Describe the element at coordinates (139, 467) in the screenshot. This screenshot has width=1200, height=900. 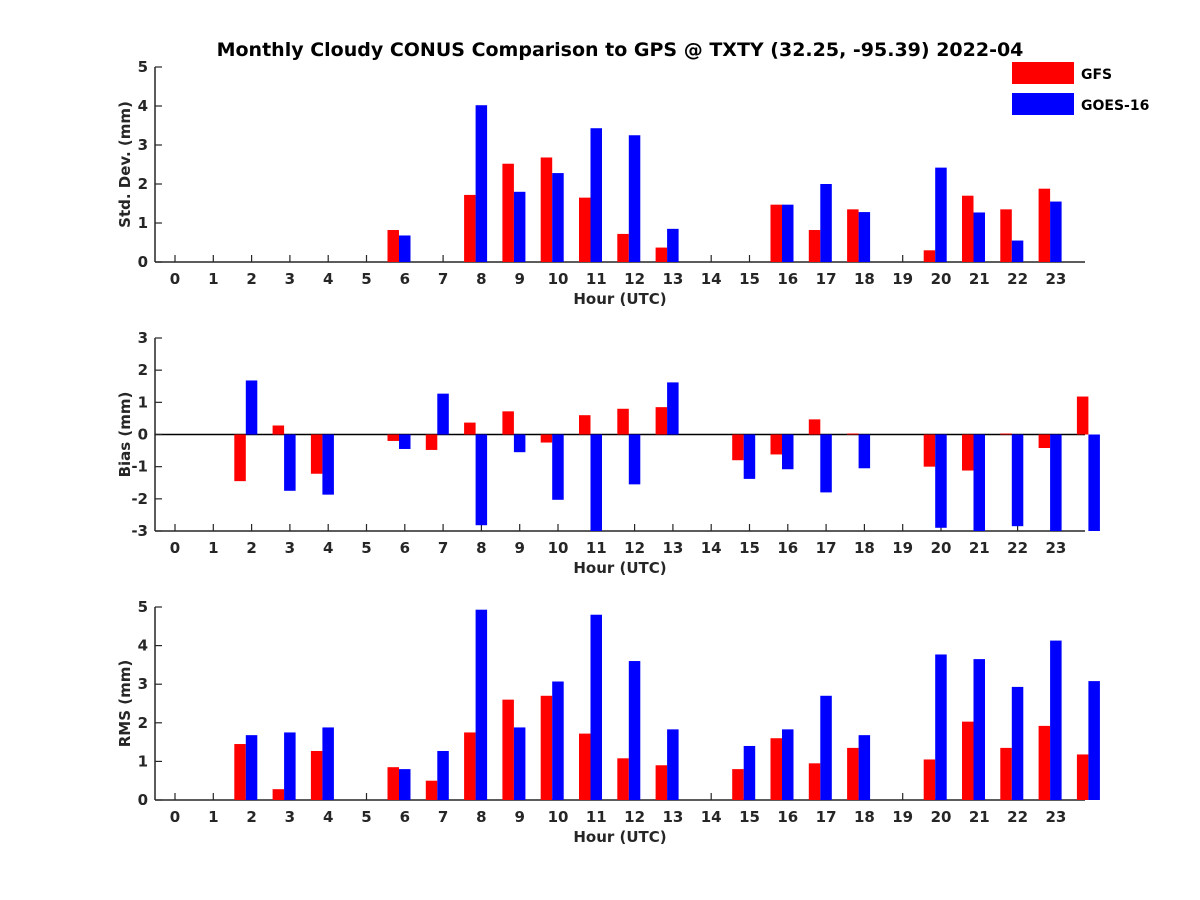
I see `y-tick-label: -1` at that location.